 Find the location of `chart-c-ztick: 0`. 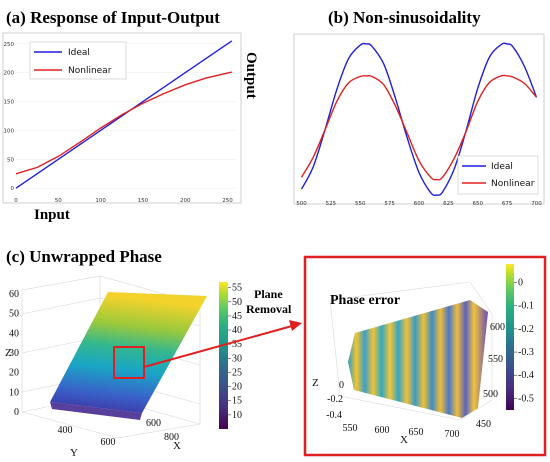

chart-c-ztick: 0 is located at coordinates (16, 412).